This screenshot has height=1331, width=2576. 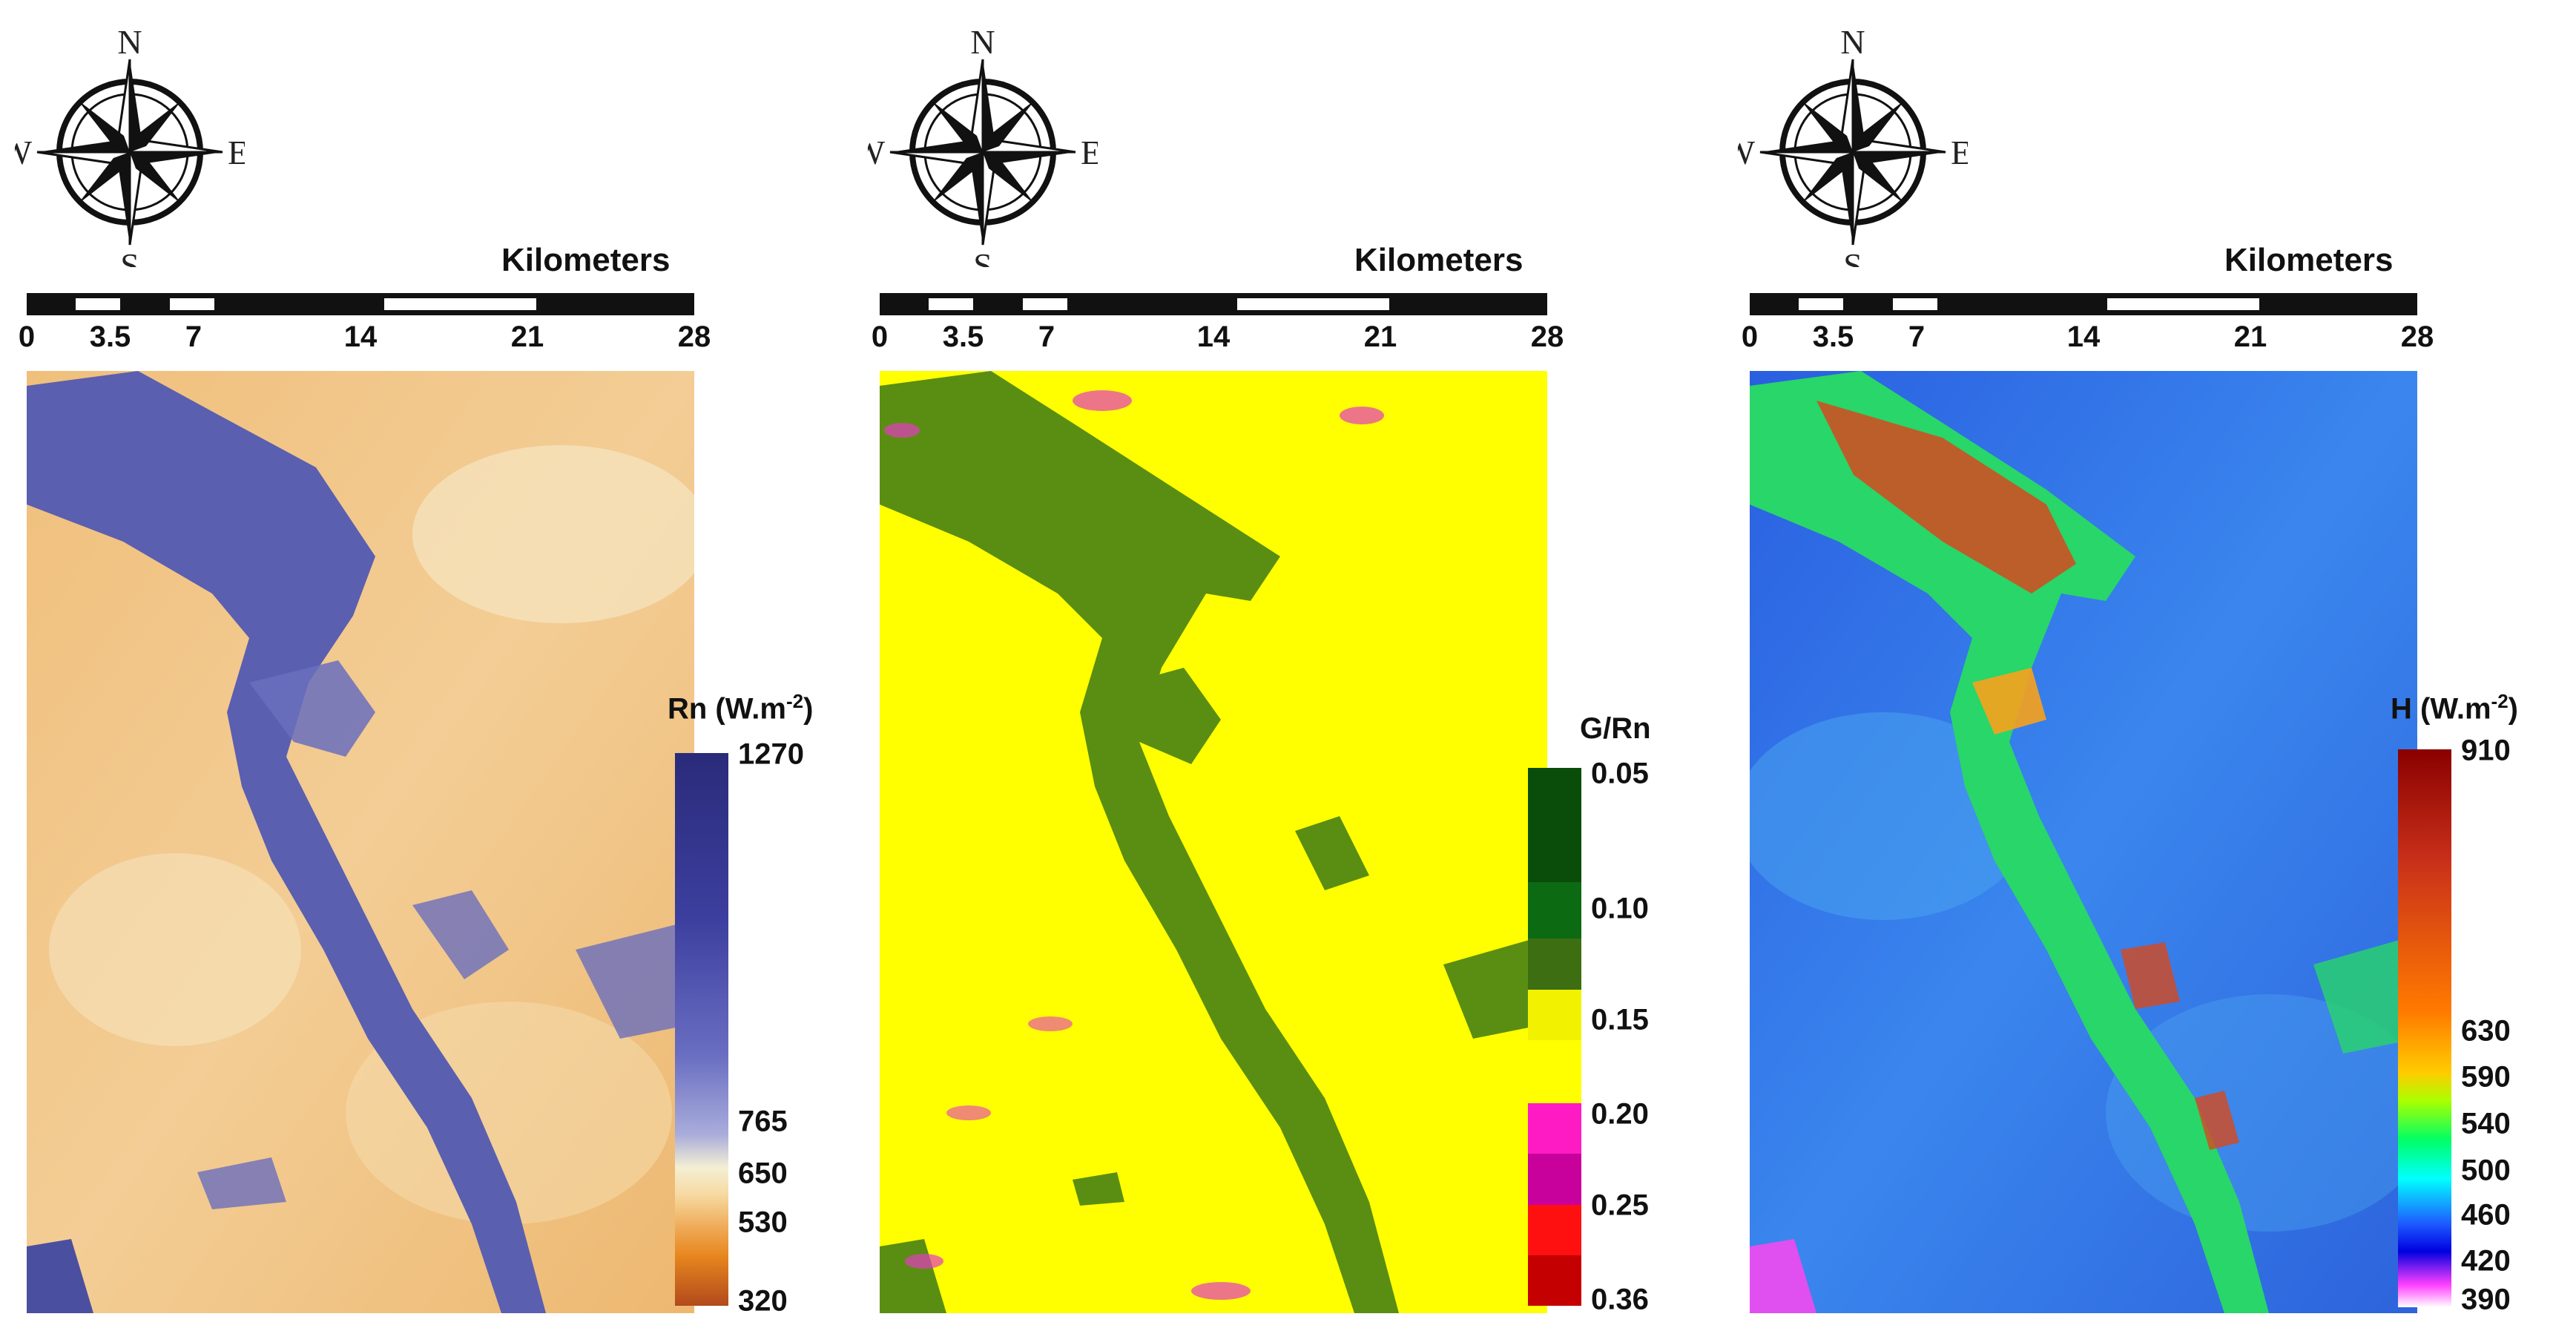 I want to click on legend-label: 1270, so click(x=771, y=754).